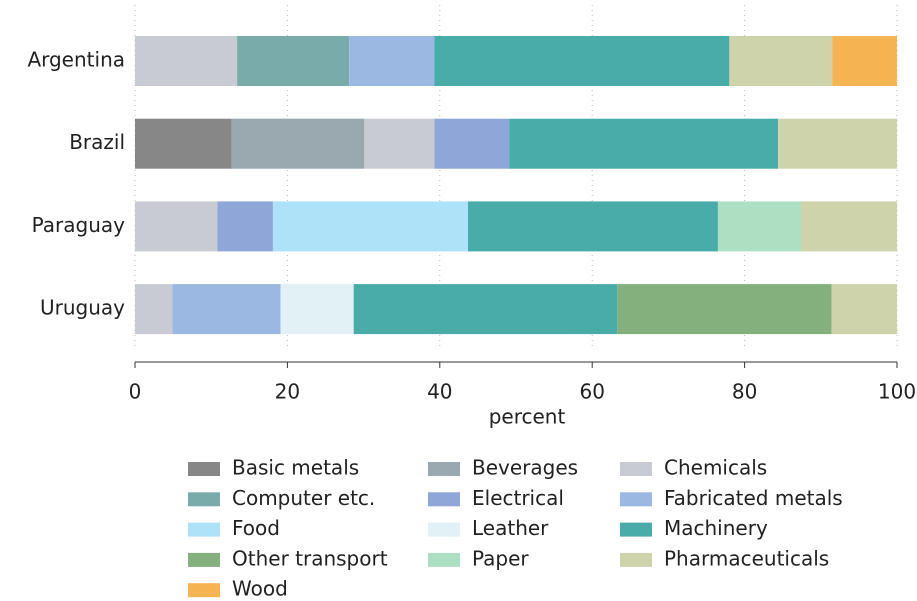  What do you see at coordinates (753, 498) in the screenshot?
I see `legend-label: Fabricated metals` at bounding box center [753, 498].